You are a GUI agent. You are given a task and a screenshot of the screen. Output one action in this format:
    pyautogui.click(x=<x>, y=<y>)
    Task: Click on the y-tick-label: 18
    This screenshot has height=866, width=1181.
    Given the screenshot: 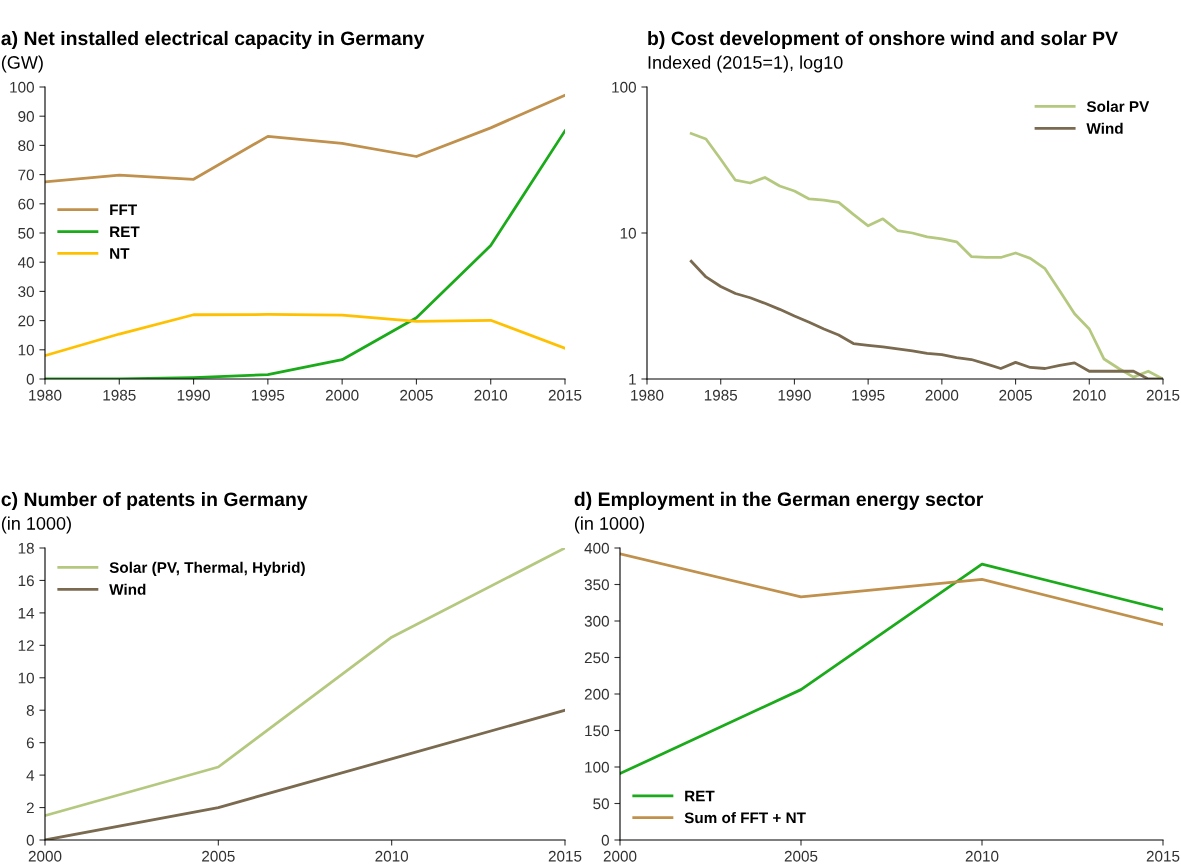 What is the action you would take?
    pyautogui.click(x=26, y=548)
    